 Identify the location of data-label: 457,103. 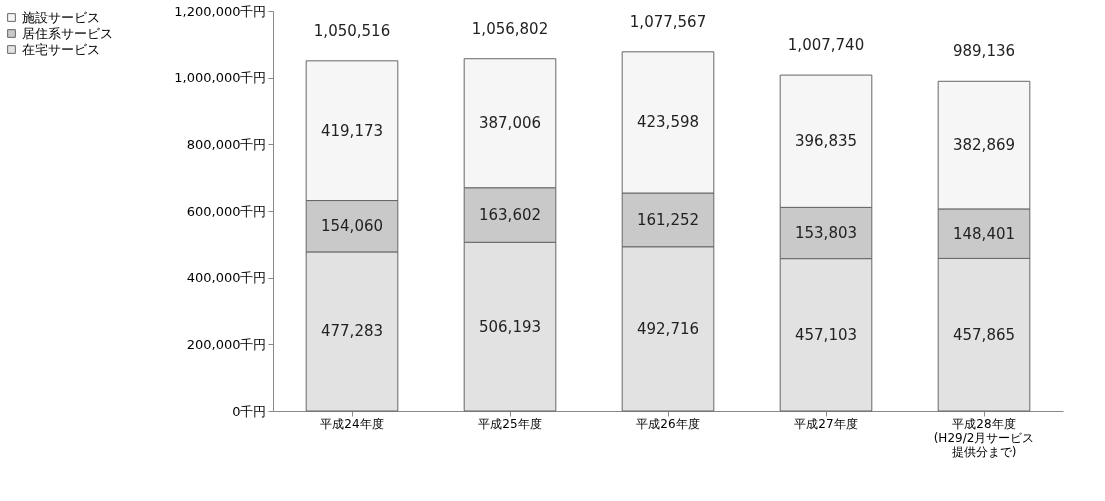
(826, 334).